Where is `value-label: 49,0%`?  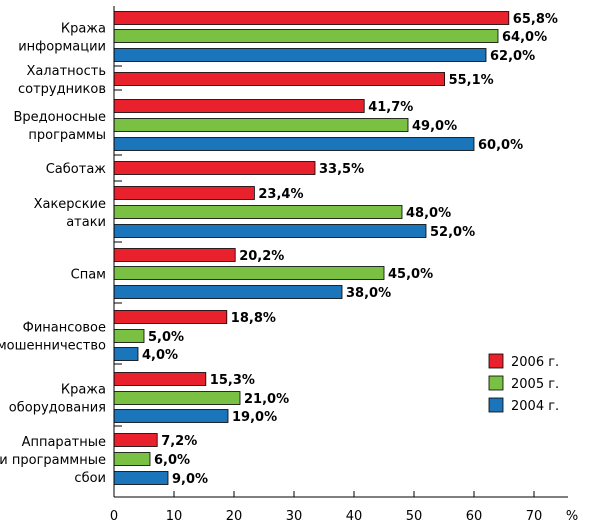
value-label: 49,0% is located at coordinates (434, 126).